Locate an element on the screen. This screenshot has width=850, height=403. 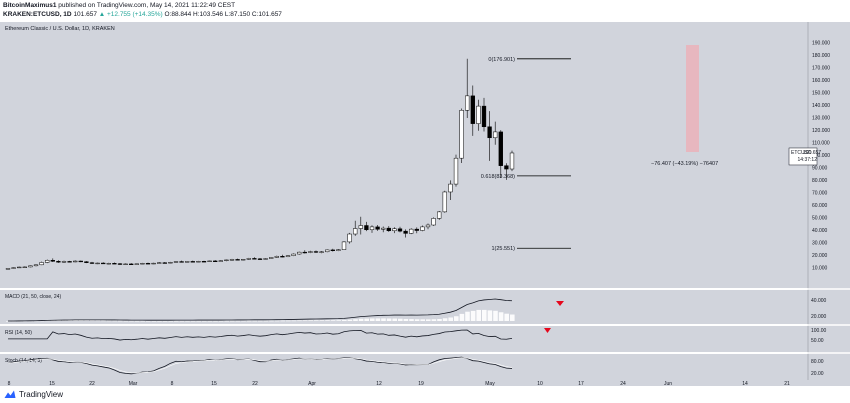
rsi-pane is located at coordinates (404, 339).